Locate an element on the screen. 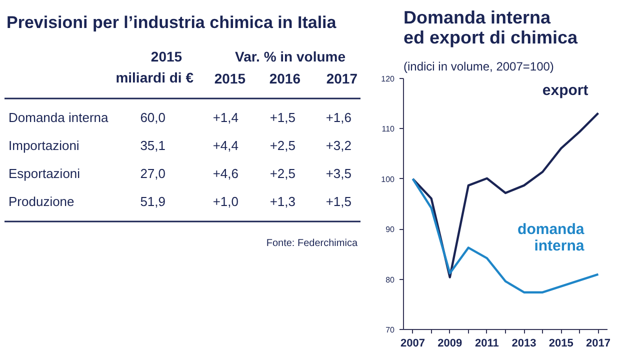 The image size is (617, 355). source-note: Fonte: Federchimica is located at coordinates (312, 243).